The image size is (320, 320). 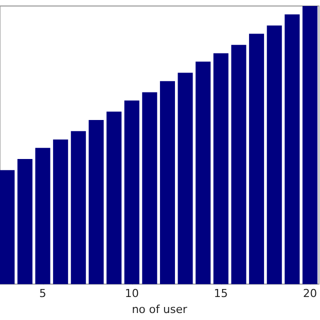 I want to click on x-tick-label: 15, so click(x=221, y=293).